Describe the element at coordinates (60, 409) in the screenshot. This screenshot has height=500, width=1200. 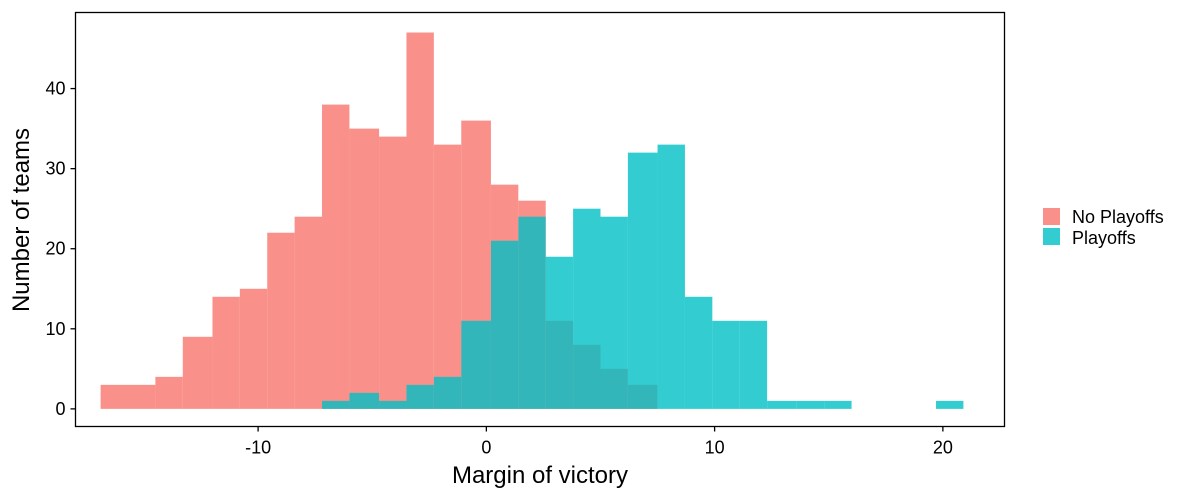
I see `y-tick-label: 0` at that location.